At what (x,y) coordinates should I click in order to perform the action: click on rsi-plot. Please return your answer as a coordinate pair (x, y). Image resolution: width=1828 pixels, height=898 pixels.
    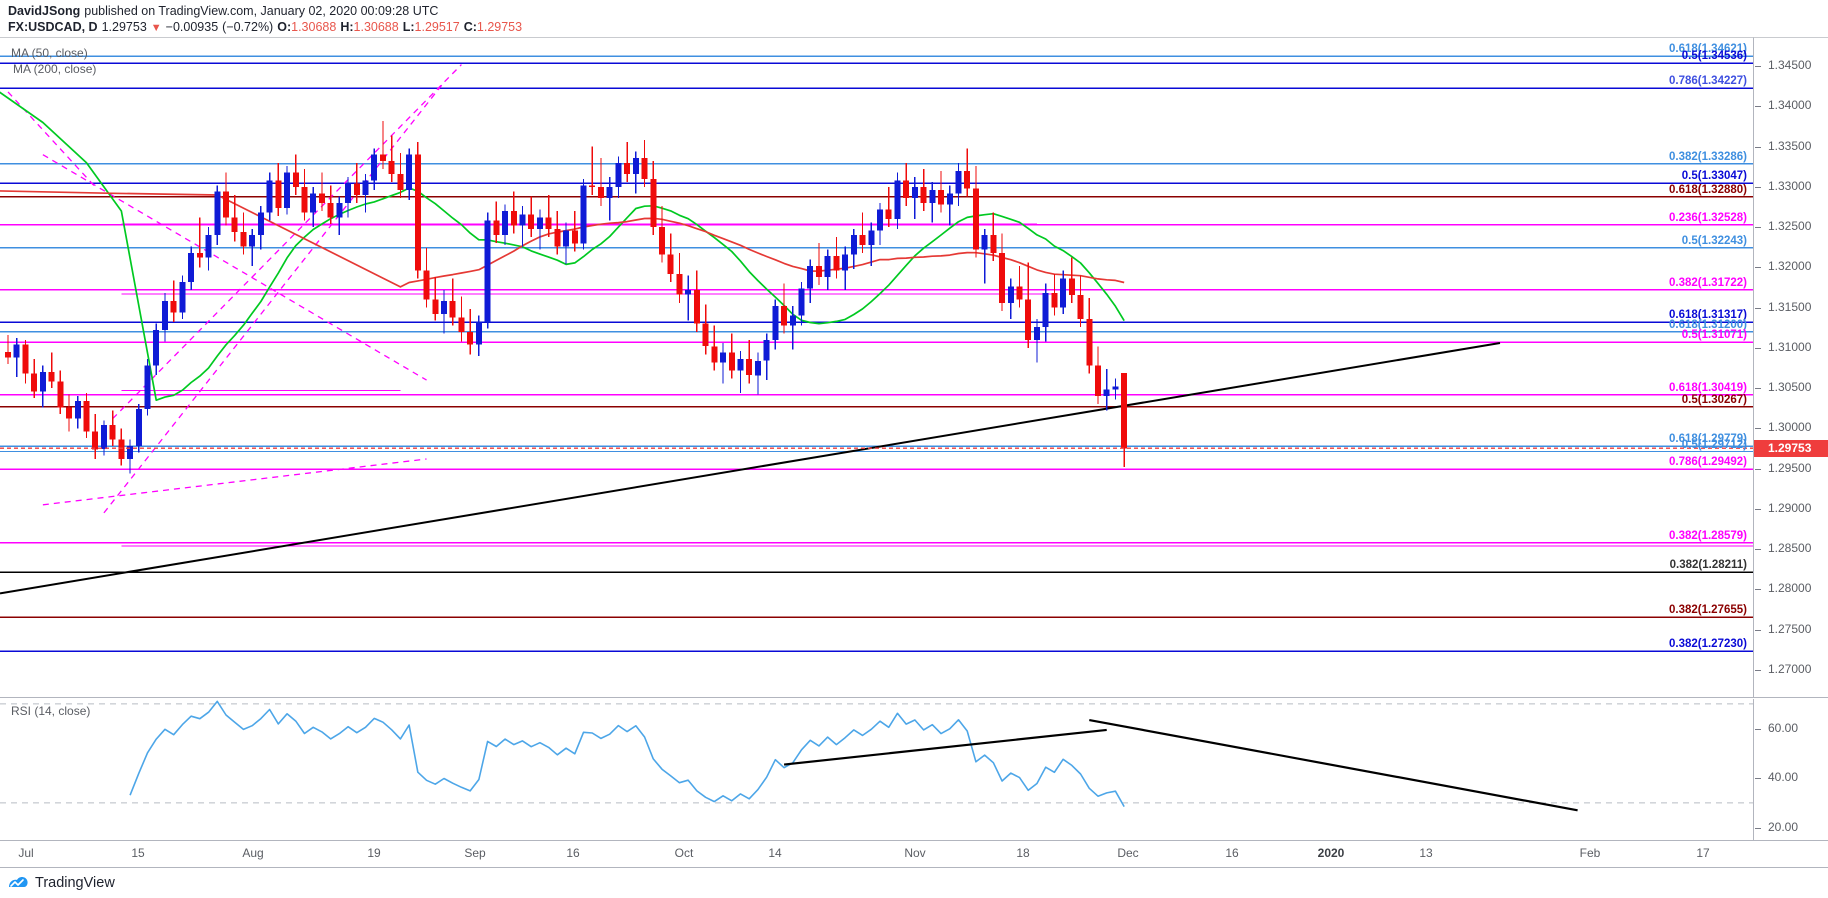
    Looking at the image, I should click on (876, 756).